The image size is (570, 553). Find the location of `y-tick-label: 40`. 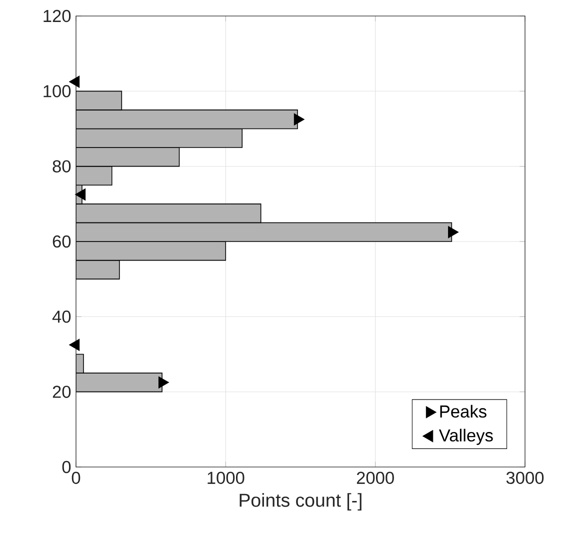

y-tick-label: 40 is located at coordinates (61, 316).